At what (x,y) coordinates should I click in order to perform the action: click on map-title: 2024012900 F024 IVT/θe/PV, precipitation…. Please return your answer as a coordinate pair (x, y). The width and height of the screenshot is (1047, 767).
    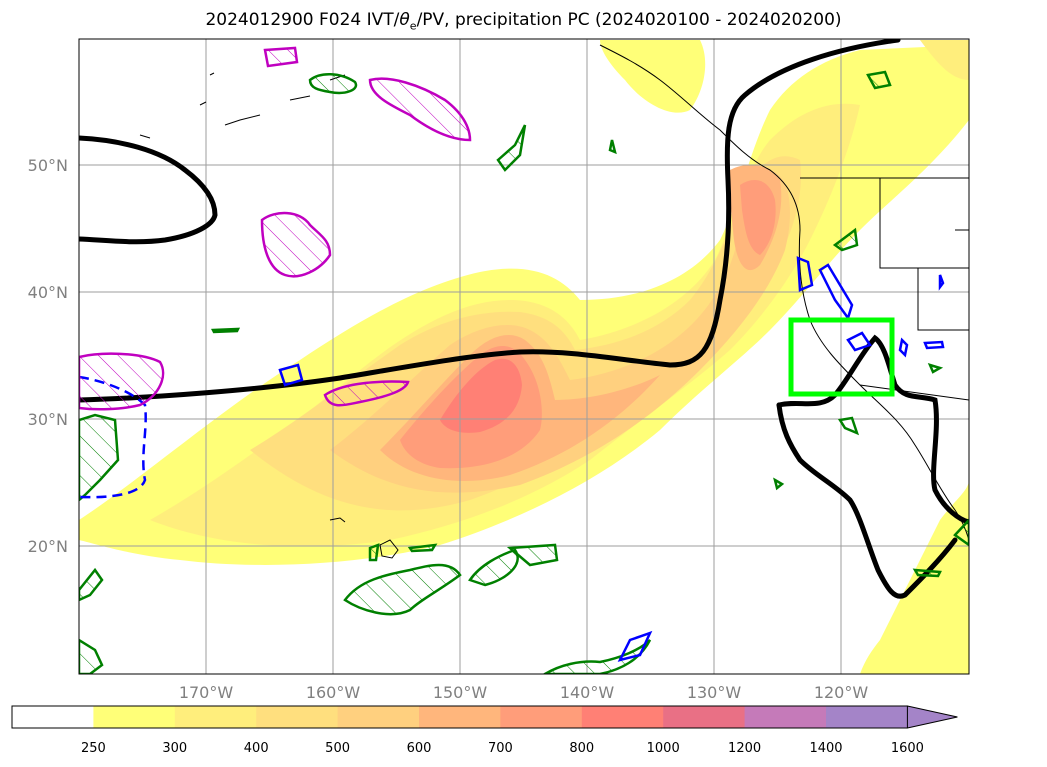
    Looking at the image, I should click on (523, 21).